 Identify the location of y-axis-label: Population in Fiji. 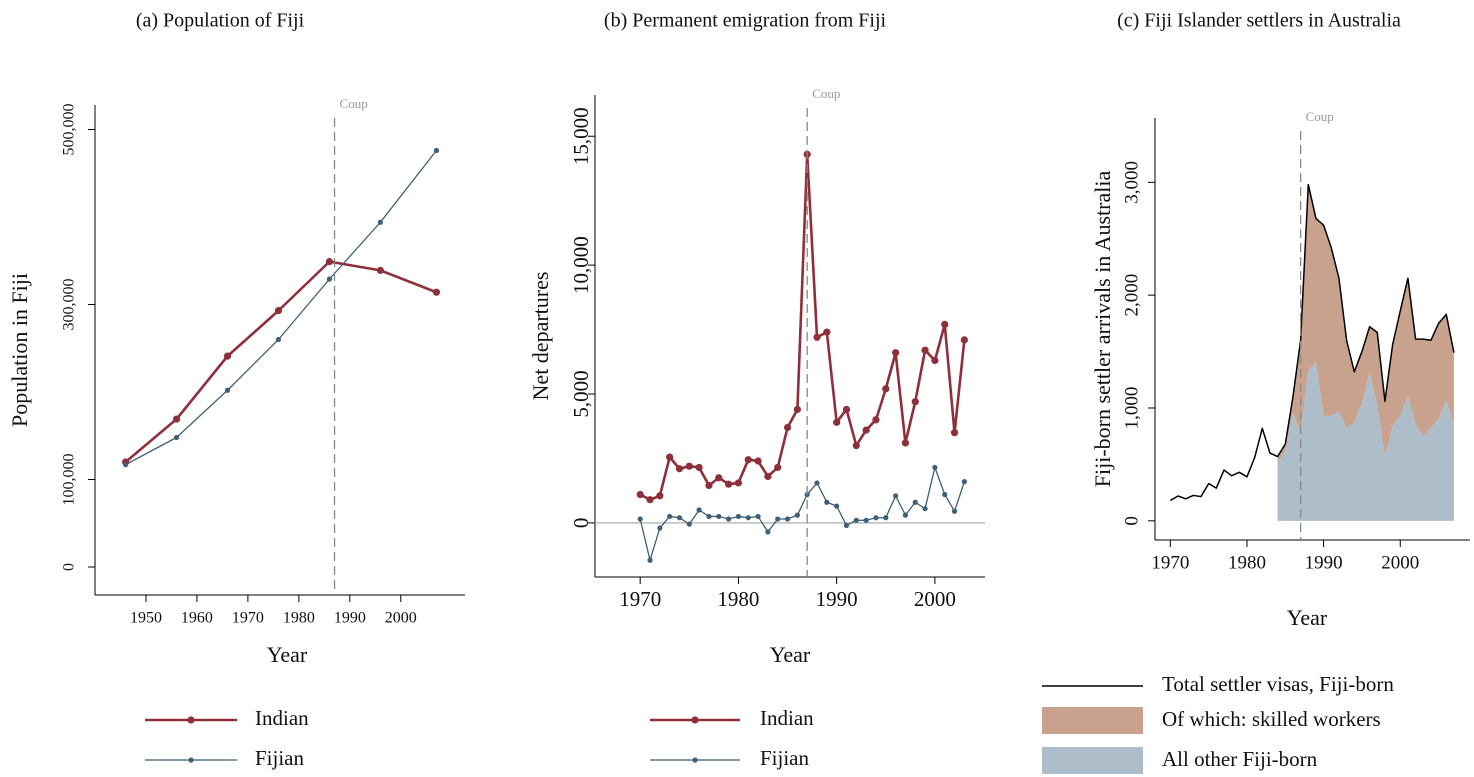
(19, 350).